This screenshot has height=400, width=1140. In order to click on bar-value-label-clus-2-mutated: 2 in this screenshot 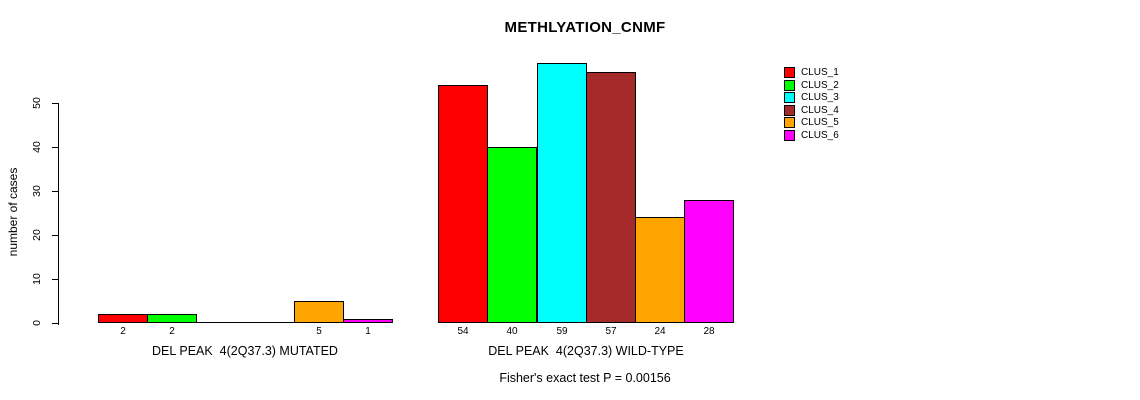, I will do `click(172, 331)`.